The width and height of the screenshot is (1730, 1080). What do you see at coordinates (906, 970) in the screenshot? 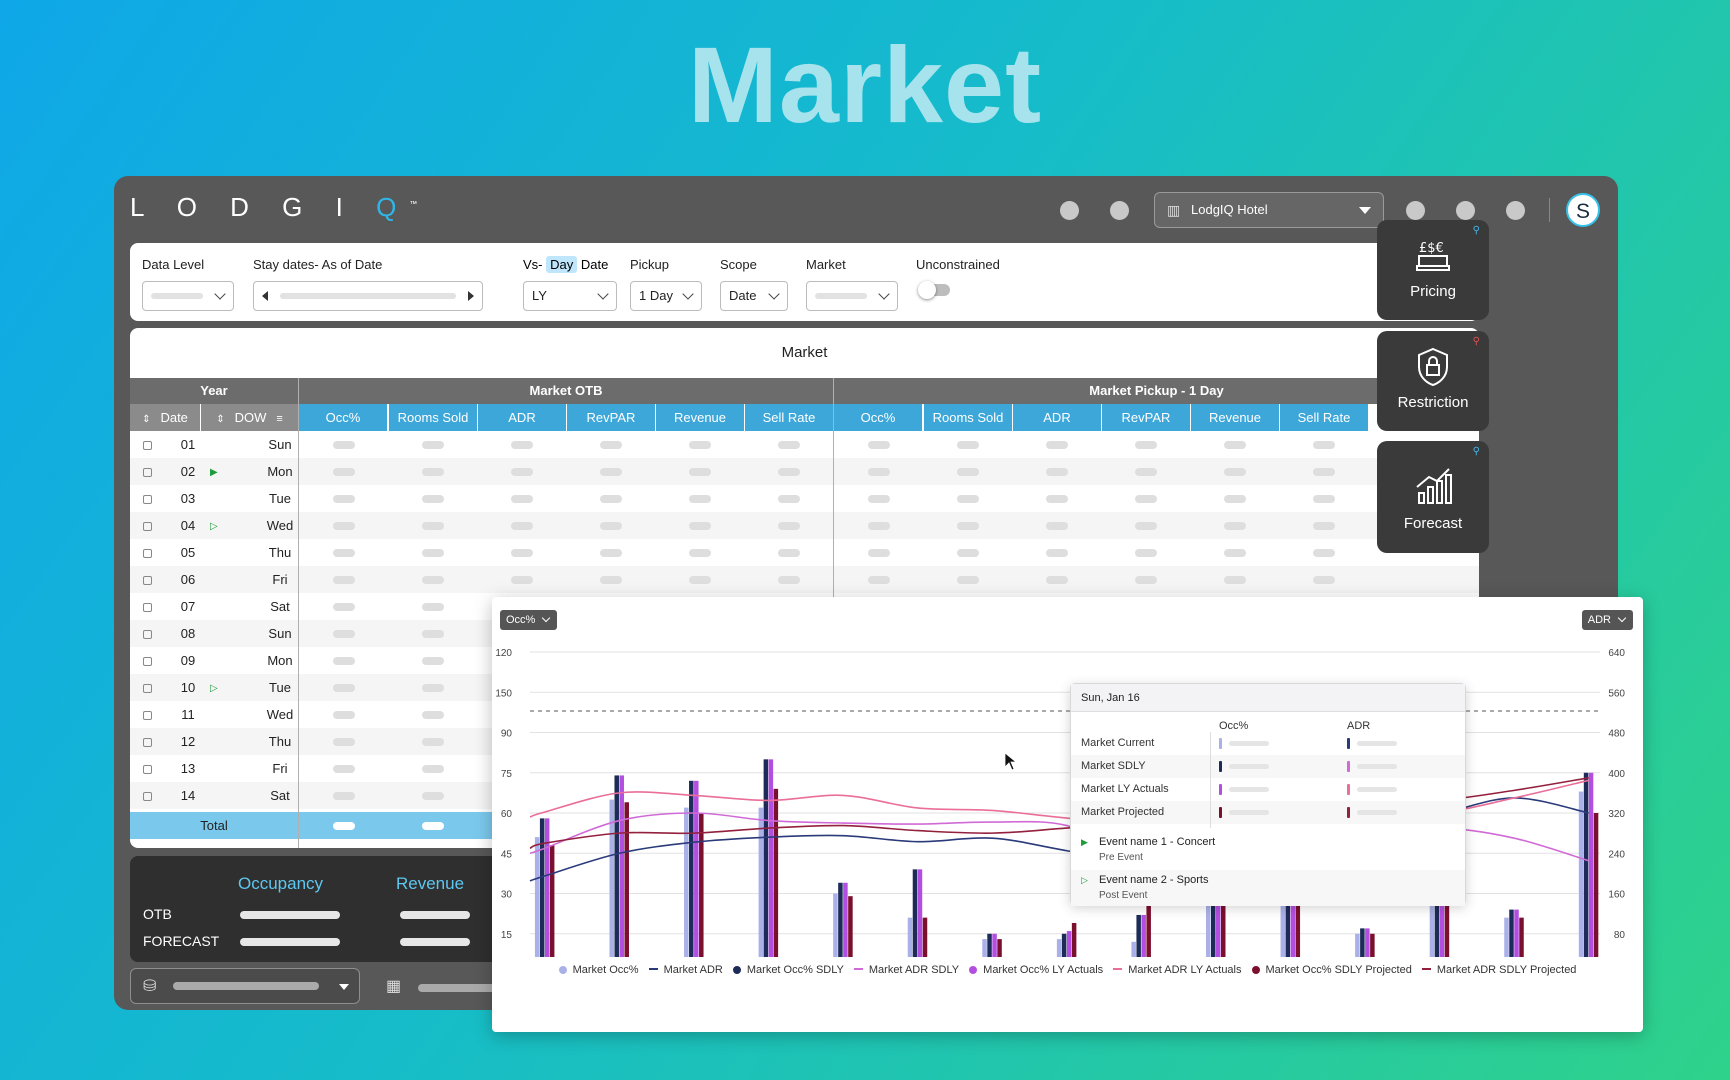
I see `legend-item: Market ADR SDLY` at bounding box center [906, 970].